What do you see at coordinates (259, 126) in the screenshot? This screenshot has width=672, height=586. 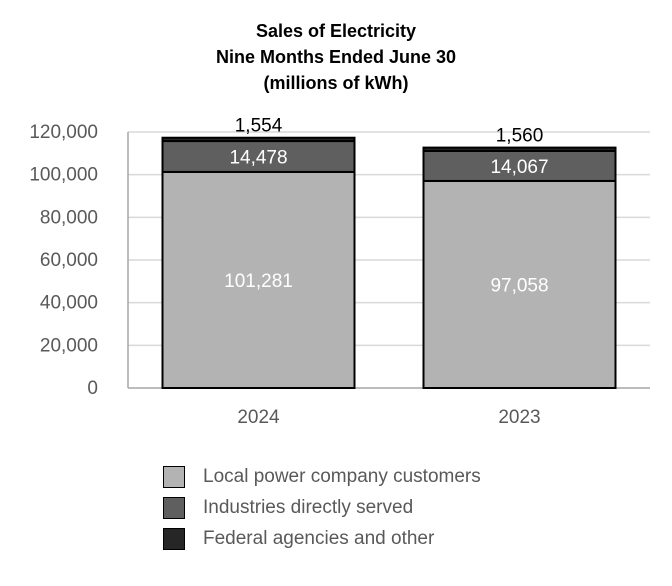 I see `data-label: 1,554` at bounding box center [259, 126].